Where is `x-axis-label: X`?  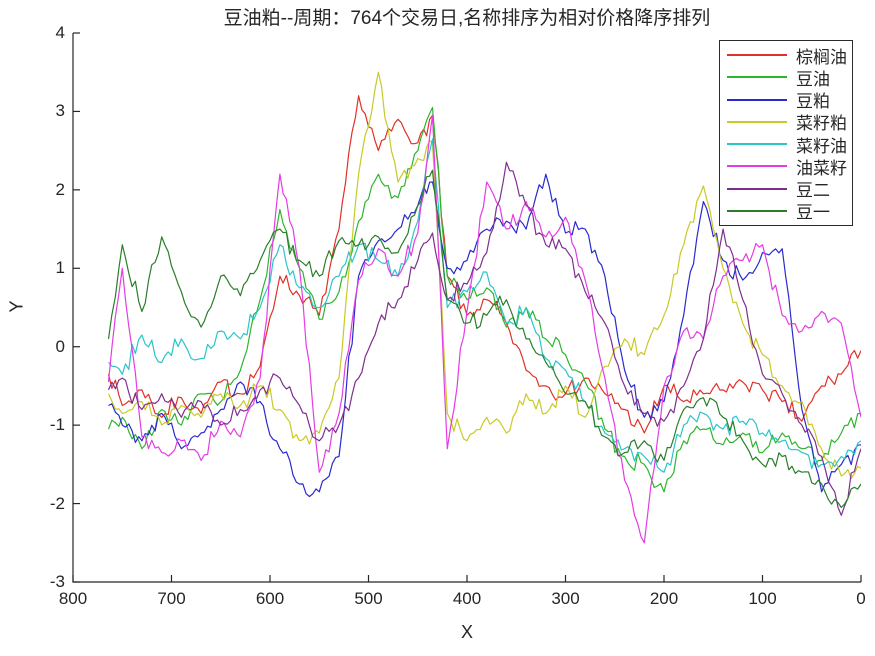 x-axis-label: X is located at coordinates (466, 632).